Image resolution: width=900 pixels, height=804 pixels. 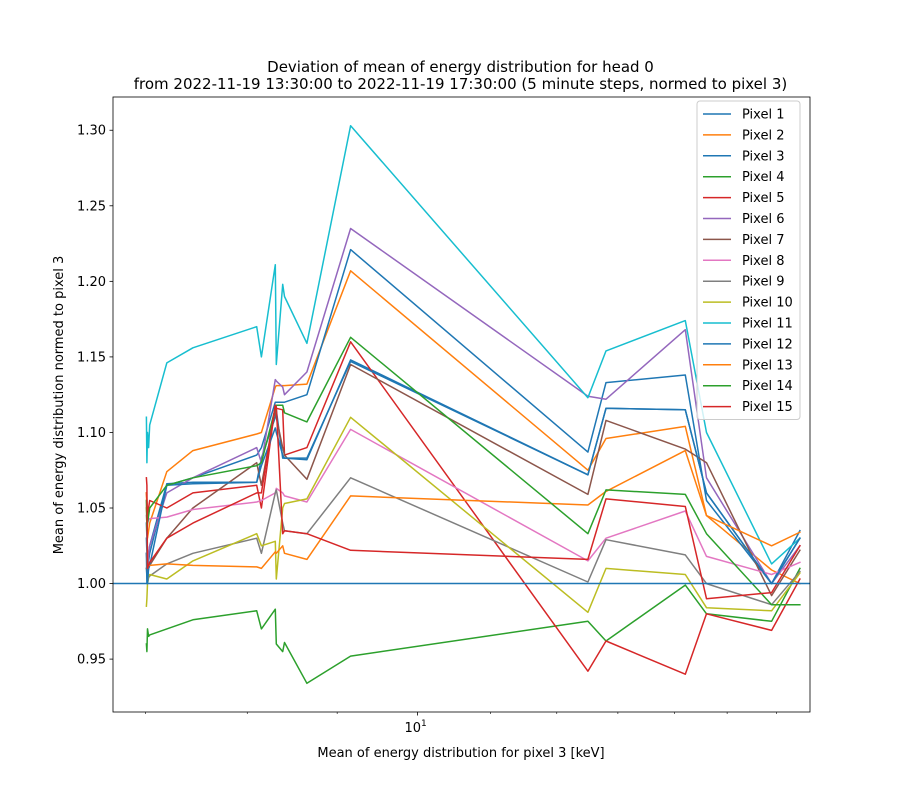 I want to click on legend-entry: Pixel 1, so click(x=743, y=115).